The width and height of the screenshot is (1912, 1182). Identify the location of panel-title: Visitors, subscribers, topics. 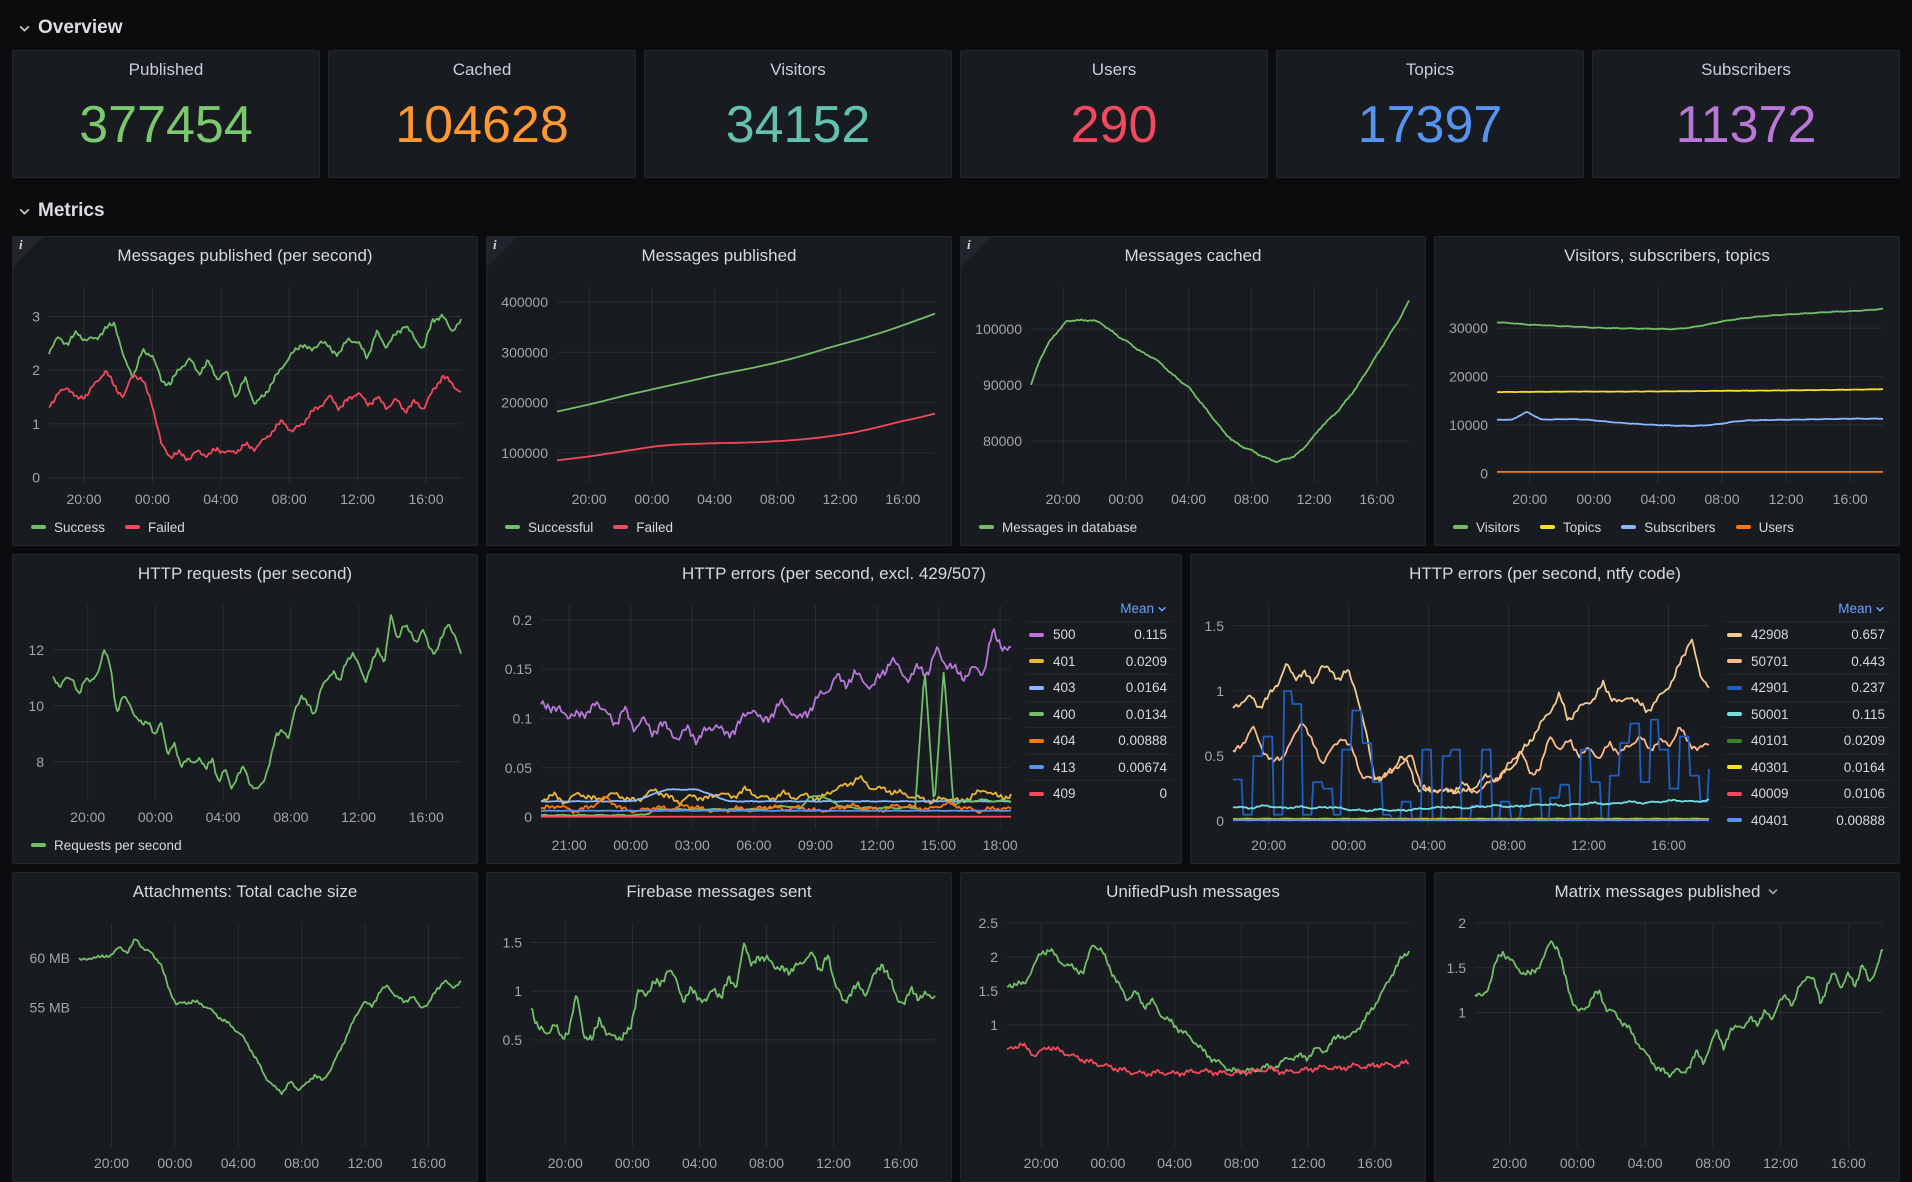
(1667, 255).